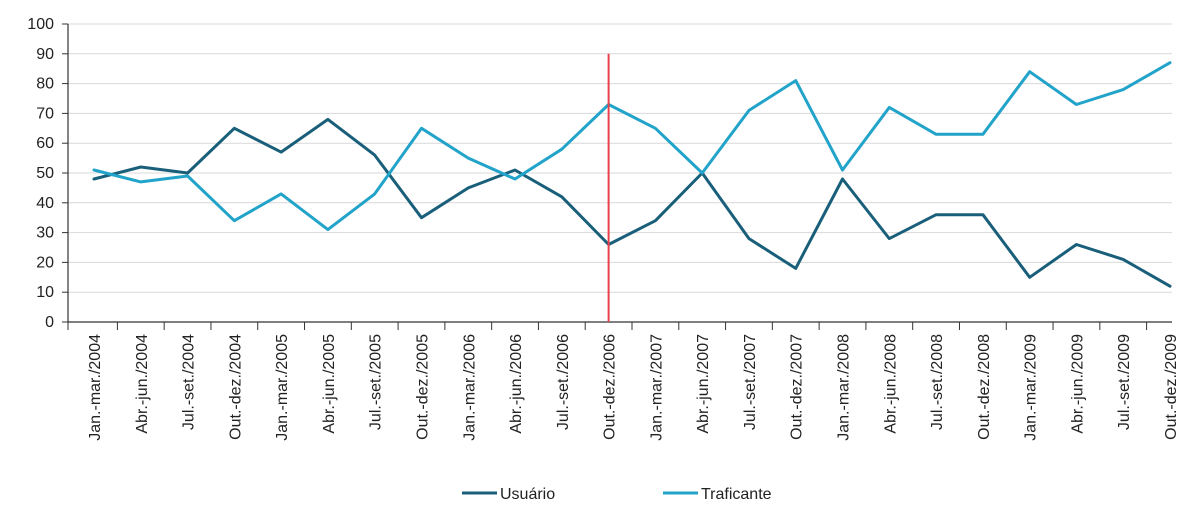 This screenshot has width=1182, height=507. What do you see at coordinates (703, 384) in the screenshot?
I see `x-tick-label: Abr.-jun./2007` at bounding box center [703, 384].